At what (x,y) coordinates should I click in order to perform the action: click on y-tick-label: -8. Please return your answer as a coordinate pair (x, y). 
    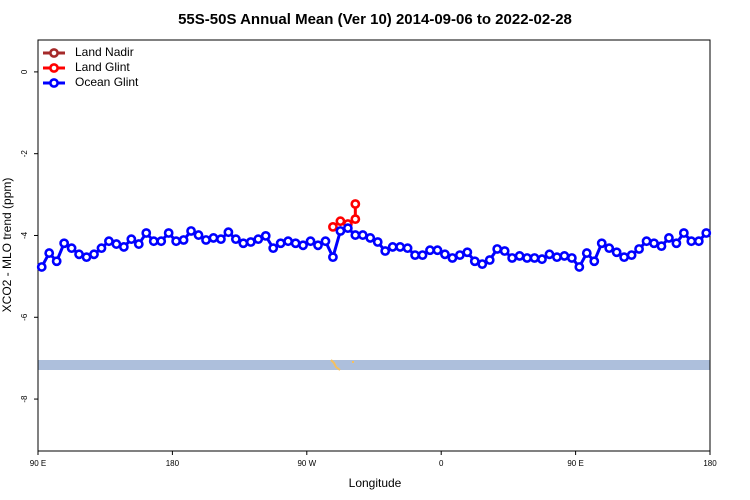
    Looking at the image, I should click on (24, 399).